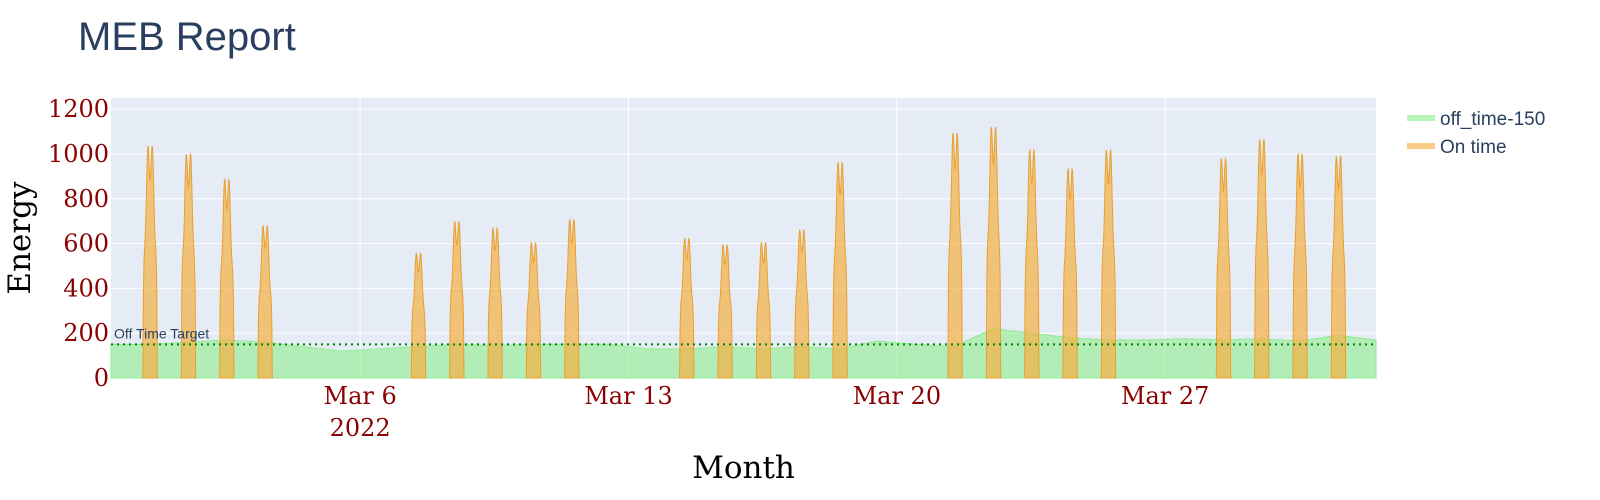 This screenshot has height=500, width=1600. What do you see at coordinates (187, 37) in the screenshot?
I see `chart-title: MEB Report` at bounding box center [187, 37].